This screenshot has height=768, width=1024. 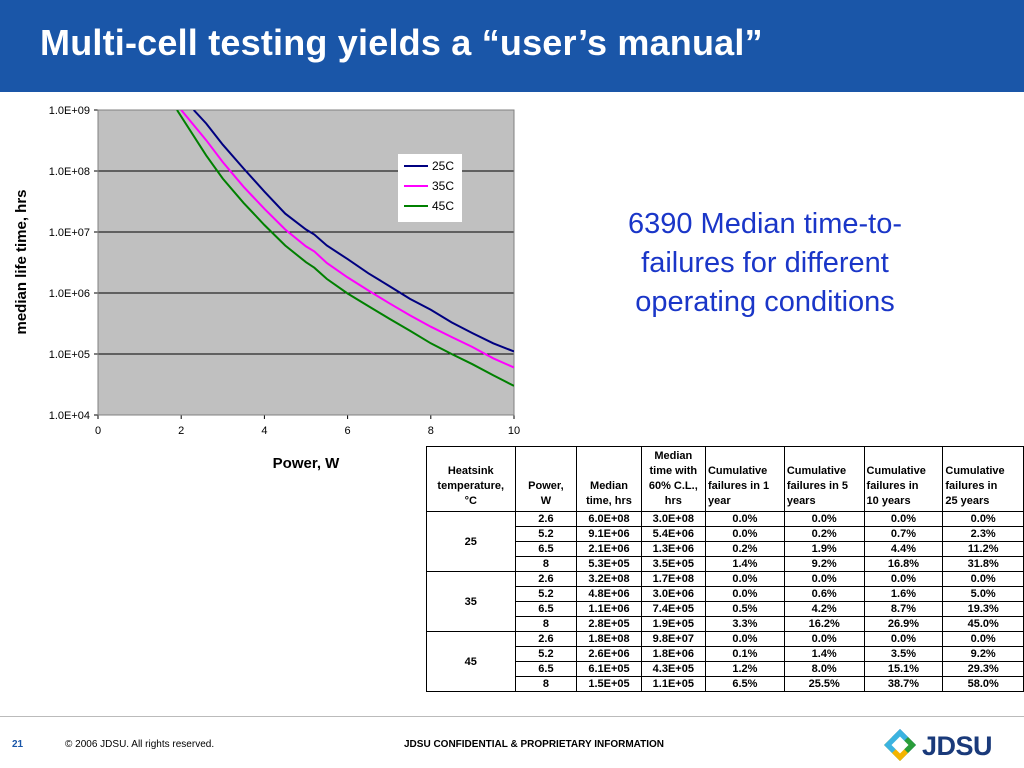 I want to click on table-cell: 45.0%, so click(x=983, y=624).